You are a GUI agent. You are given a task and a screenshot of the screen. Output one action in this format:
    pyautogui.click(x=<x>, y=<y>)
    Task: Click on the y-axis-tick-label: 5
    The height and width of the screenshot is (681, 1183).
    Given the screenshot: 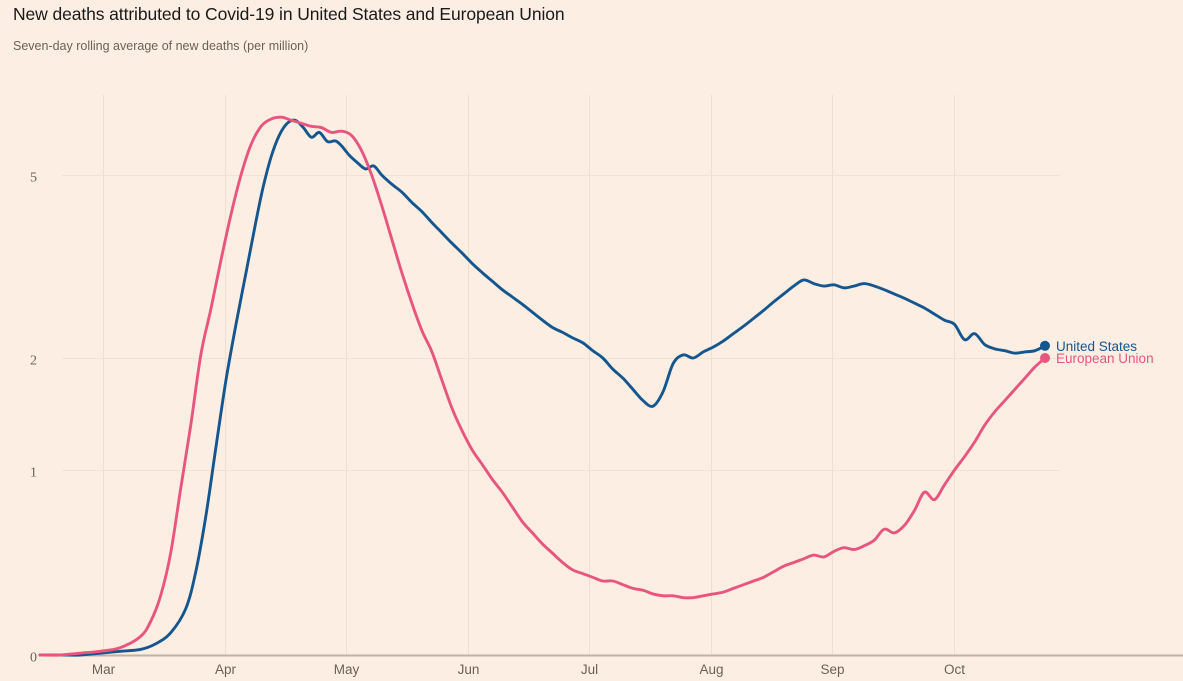 What is the action you would take?
    pyautogui.click(x=33, y=178)
    